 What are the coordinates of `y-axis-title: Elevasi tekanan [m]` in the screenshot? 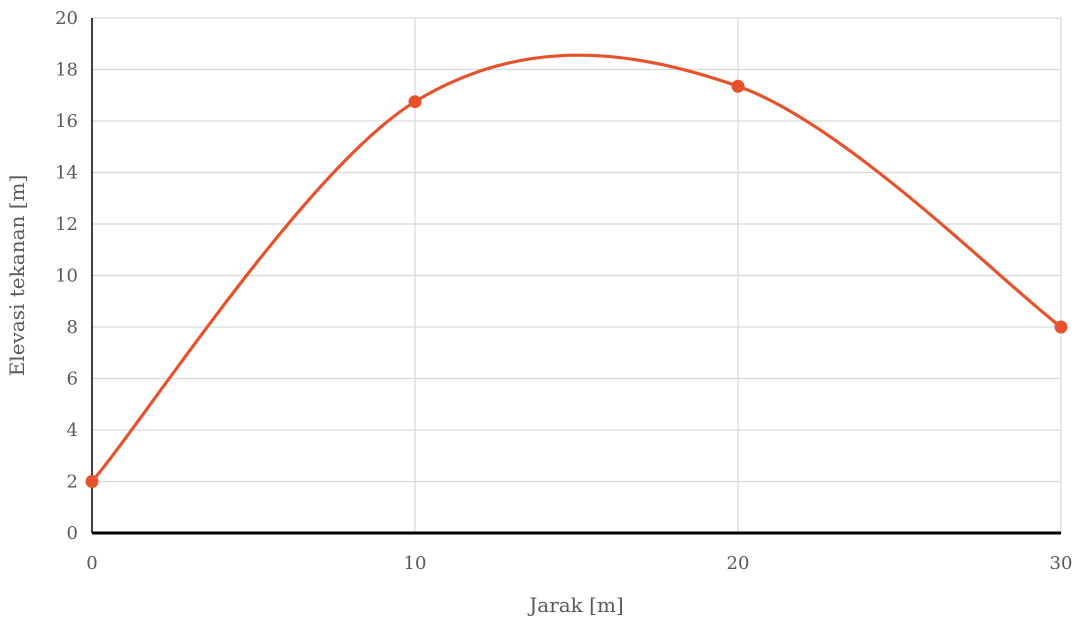 It's located at (17, 276).